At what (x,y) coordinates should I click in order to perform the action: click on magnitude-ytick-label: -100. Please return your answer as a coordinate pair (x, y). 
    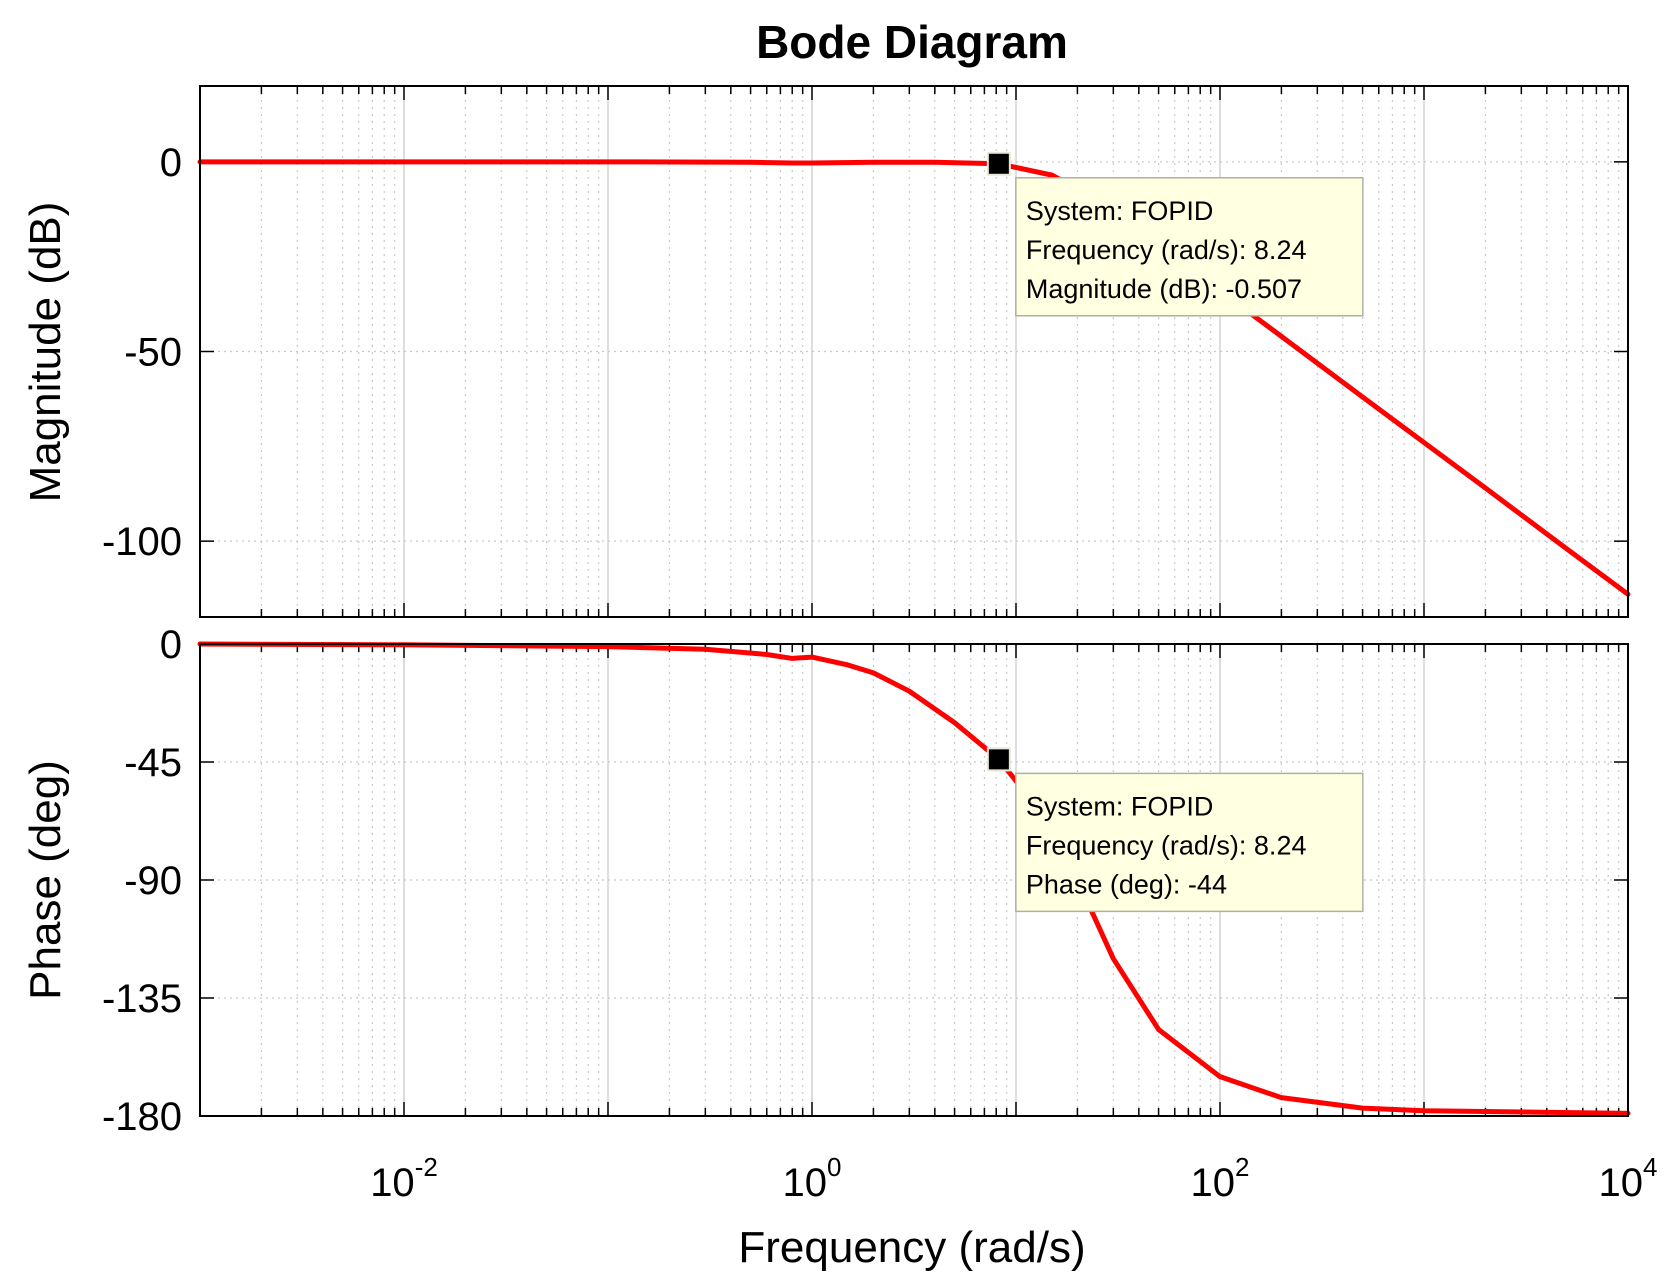
    Looking at the image, I should click on (142, 542).